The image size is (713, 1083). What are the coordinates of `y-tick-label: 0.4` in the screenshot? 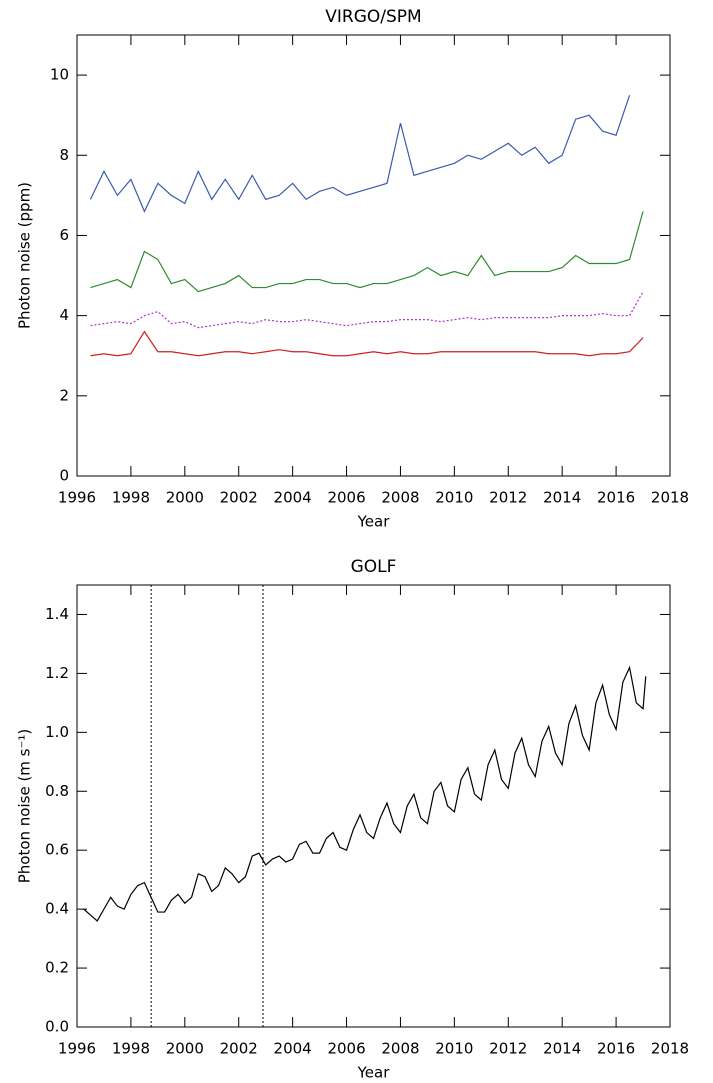 It's located at (57, 909).